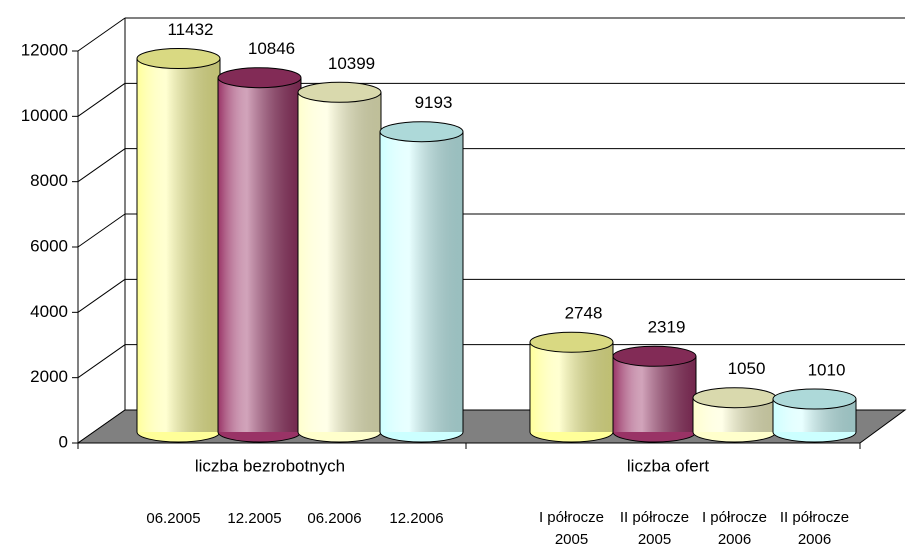 The height and width of the screenshot is (547, 907). Describe the element at coordinates (434, 102) in the screenshot. I see `value-label: 9193` at that location.